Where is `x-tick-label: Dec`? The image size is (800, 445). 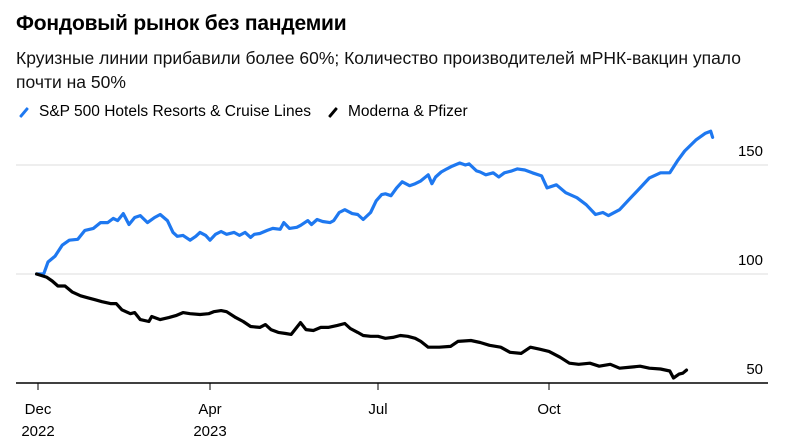 x-tick-label: Dec is located at coordinates (38, 409).